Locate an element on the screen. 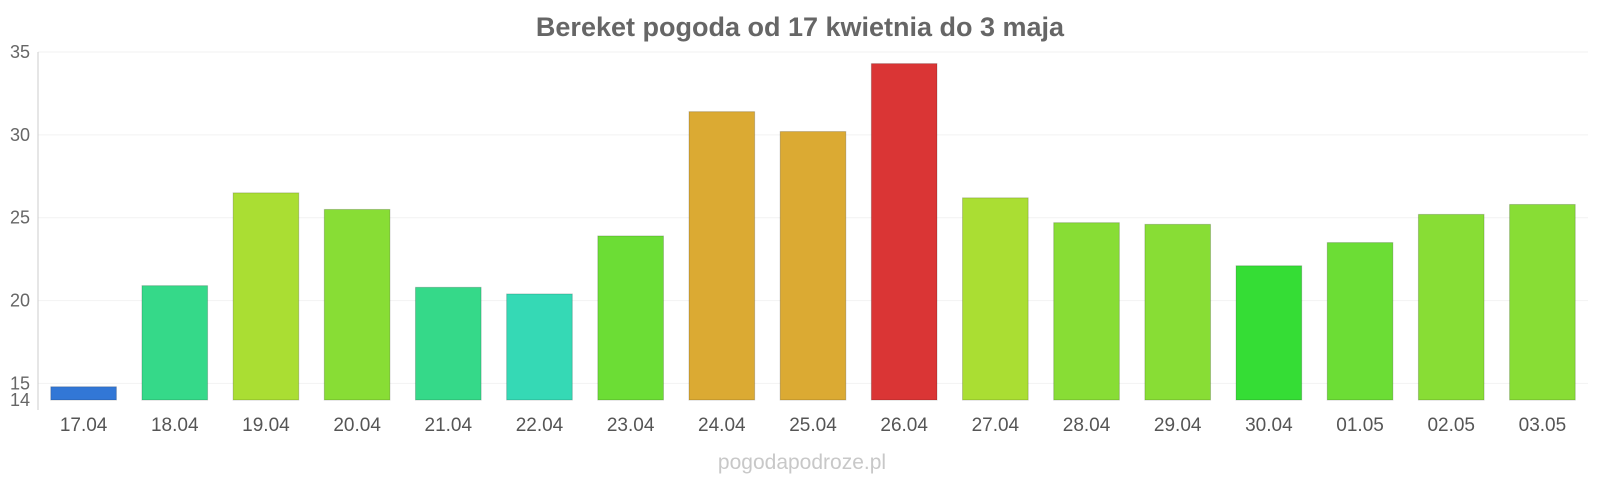 The image size is (1600, 480). x-tick-label: 19.04 is located at coordinates (266, 425).